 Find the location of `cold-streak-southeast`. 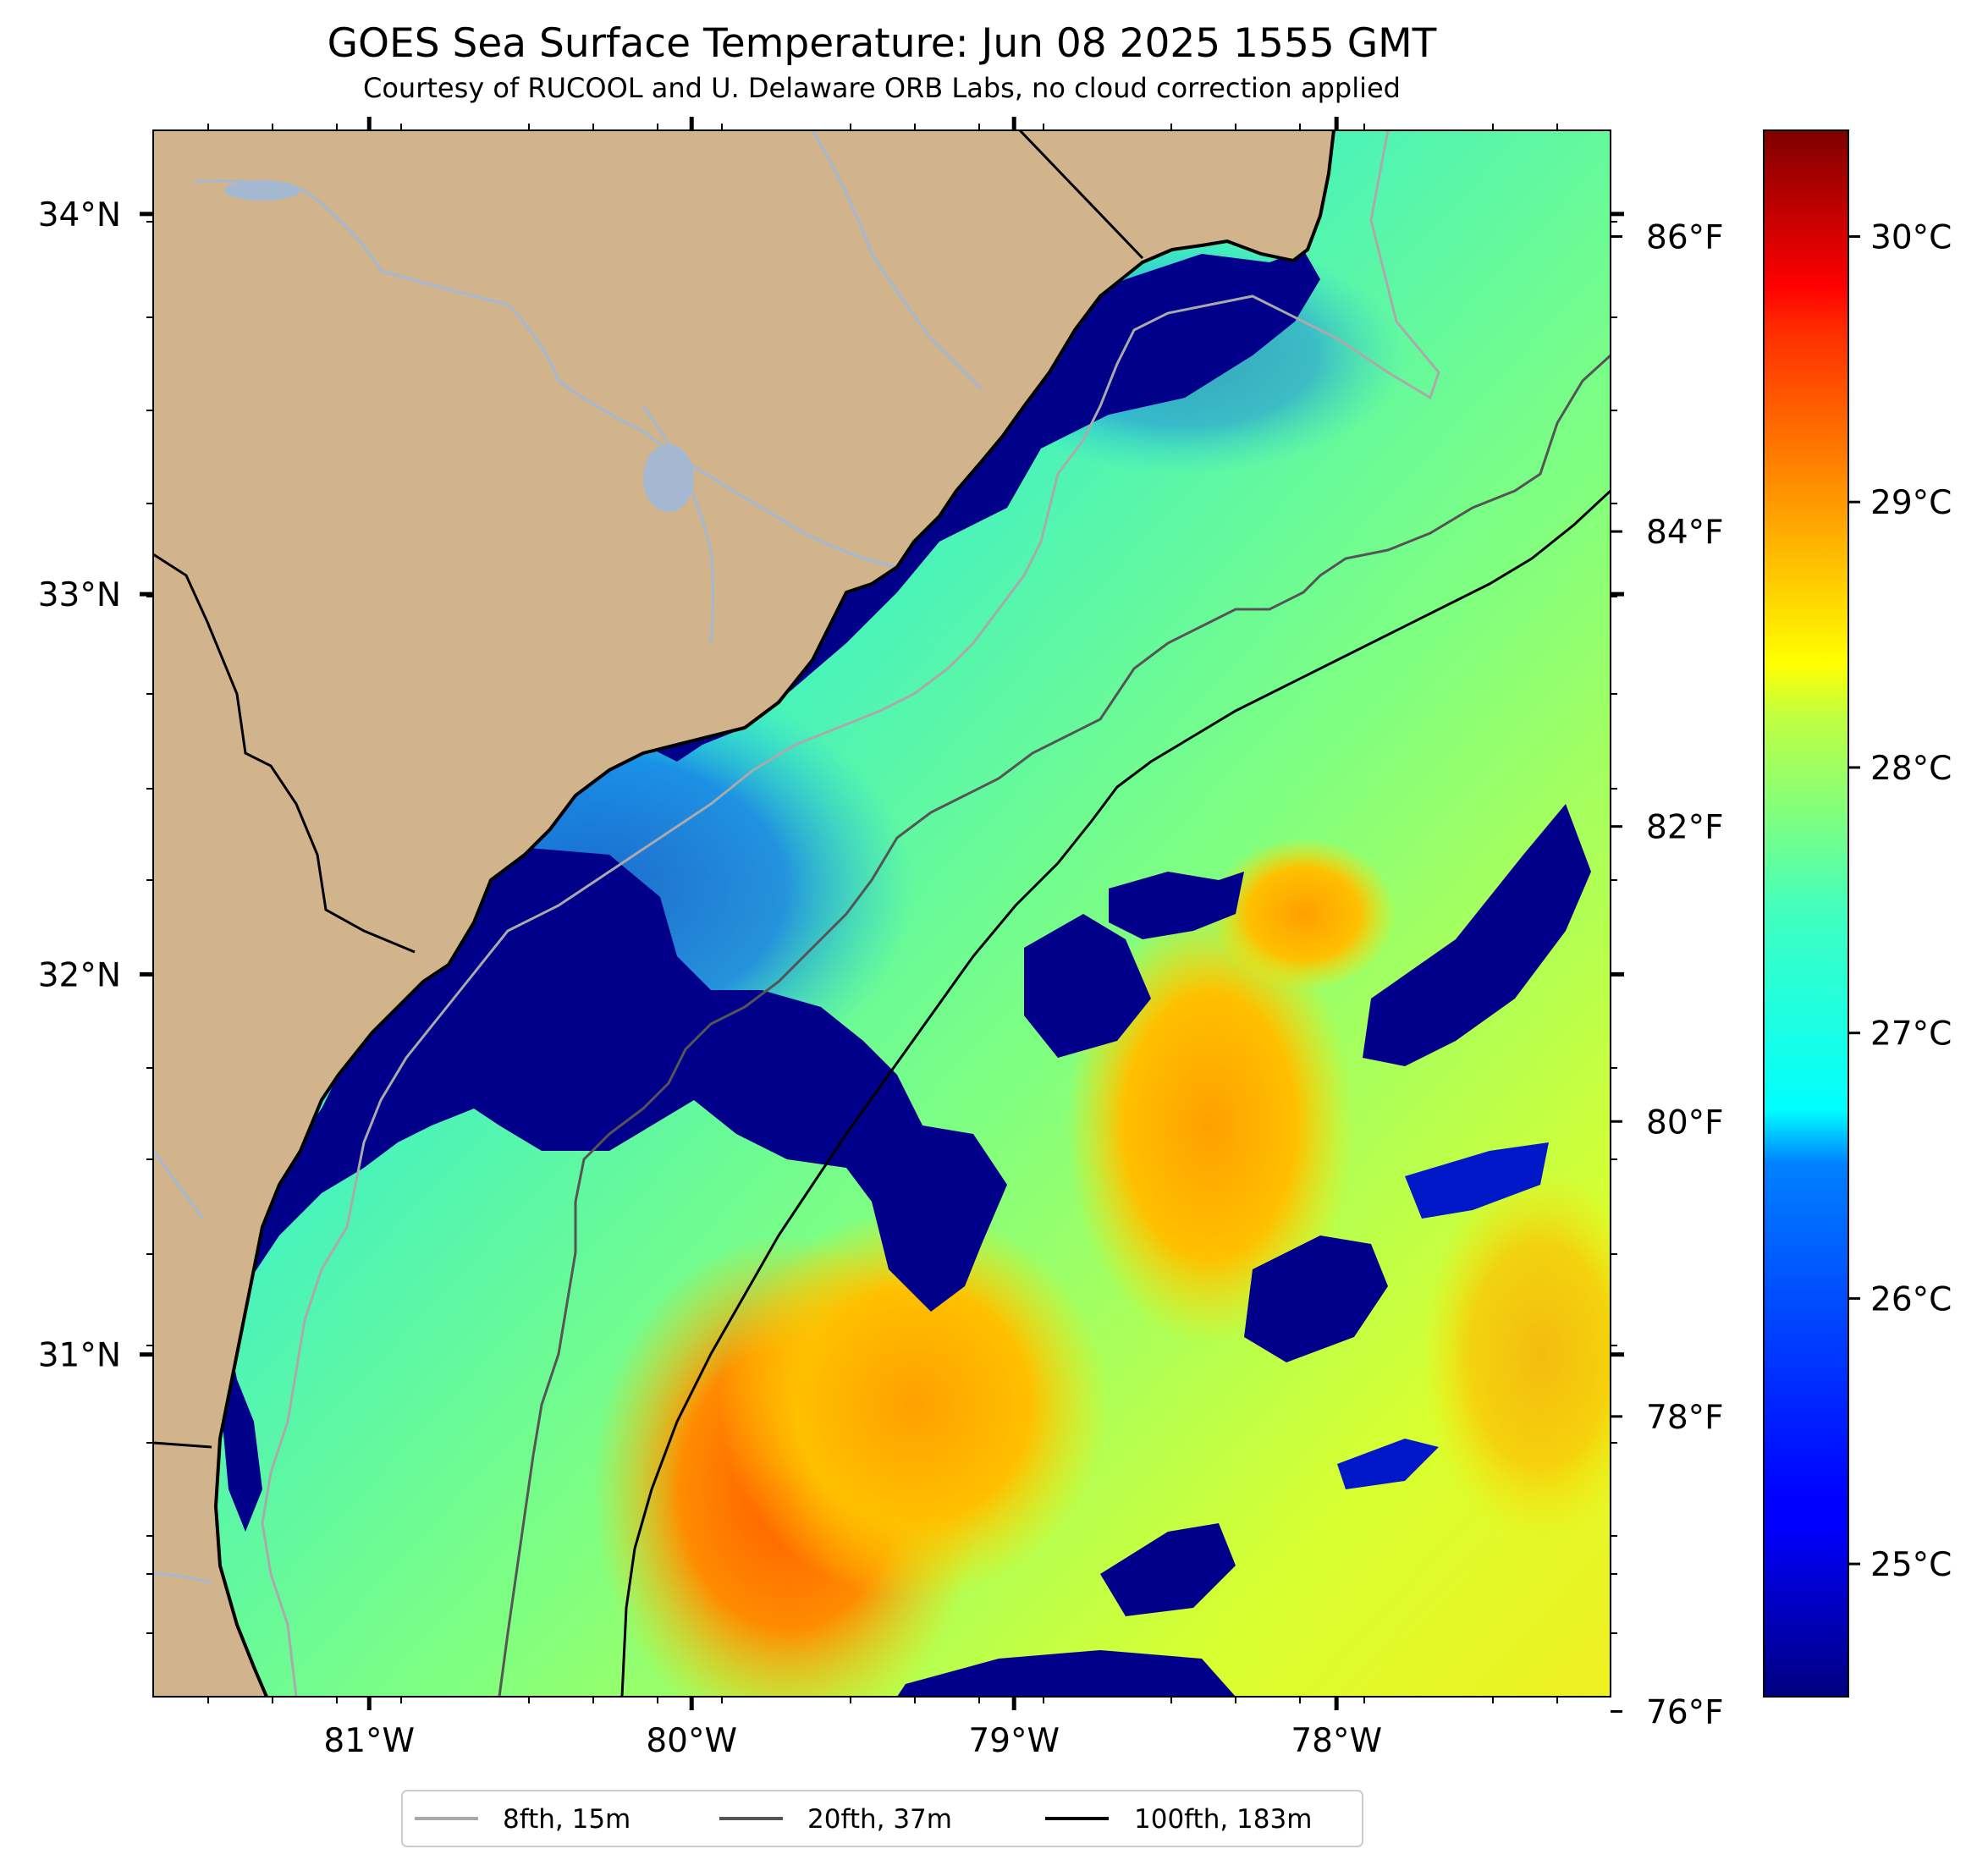

cold-streak-southeast is located at coordinates (1388, 1464).